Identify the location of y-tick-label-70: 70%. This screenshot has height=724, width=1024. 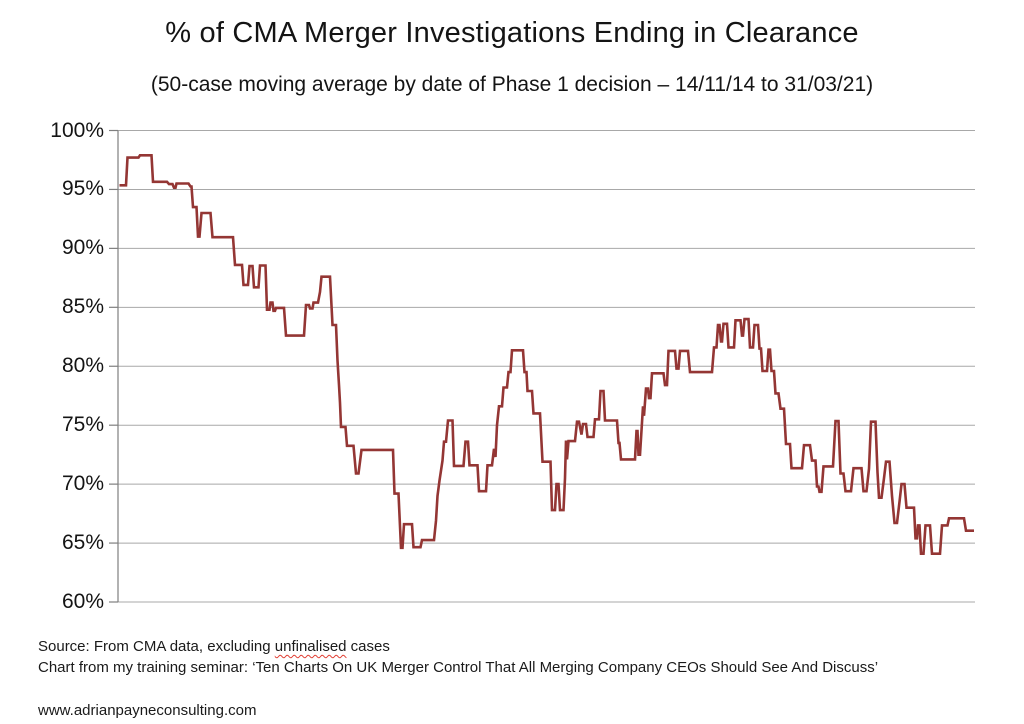
(82, 484).